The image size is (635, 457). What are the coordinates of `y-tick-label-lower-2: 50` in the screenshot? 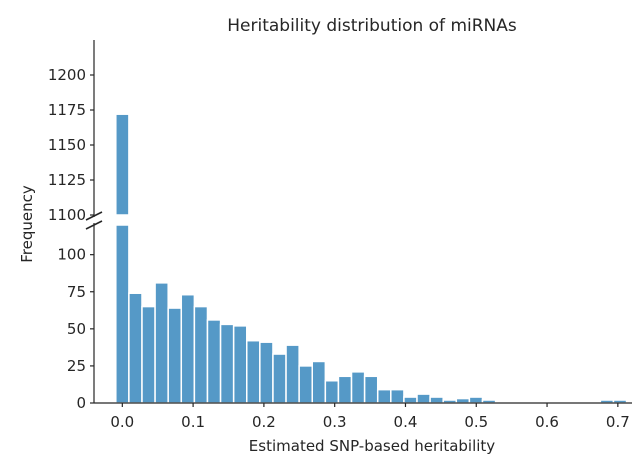 It's located at (76, 329).